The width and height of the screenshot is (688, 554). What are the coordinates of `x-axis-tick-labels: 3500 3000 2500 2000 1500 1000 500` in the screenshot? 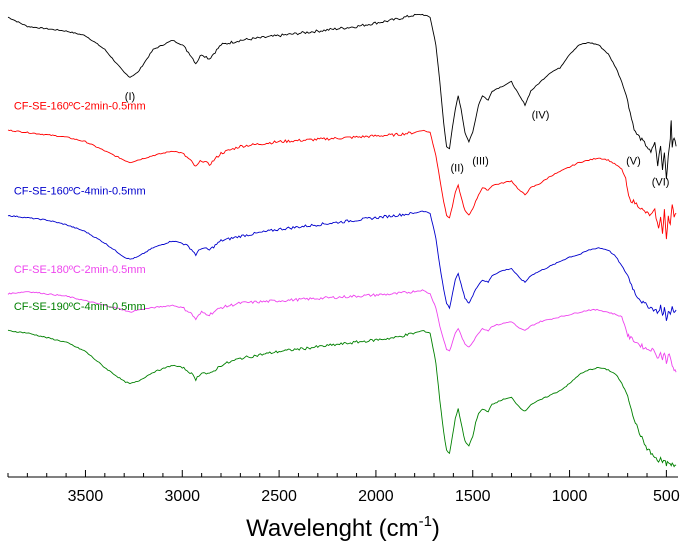 It's located at (374, 496).